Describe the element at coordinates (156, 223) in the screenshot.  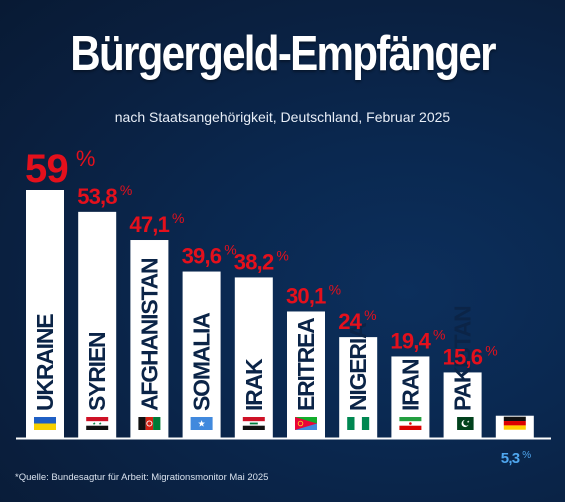
I see `value-label: 47,1%` at that location.